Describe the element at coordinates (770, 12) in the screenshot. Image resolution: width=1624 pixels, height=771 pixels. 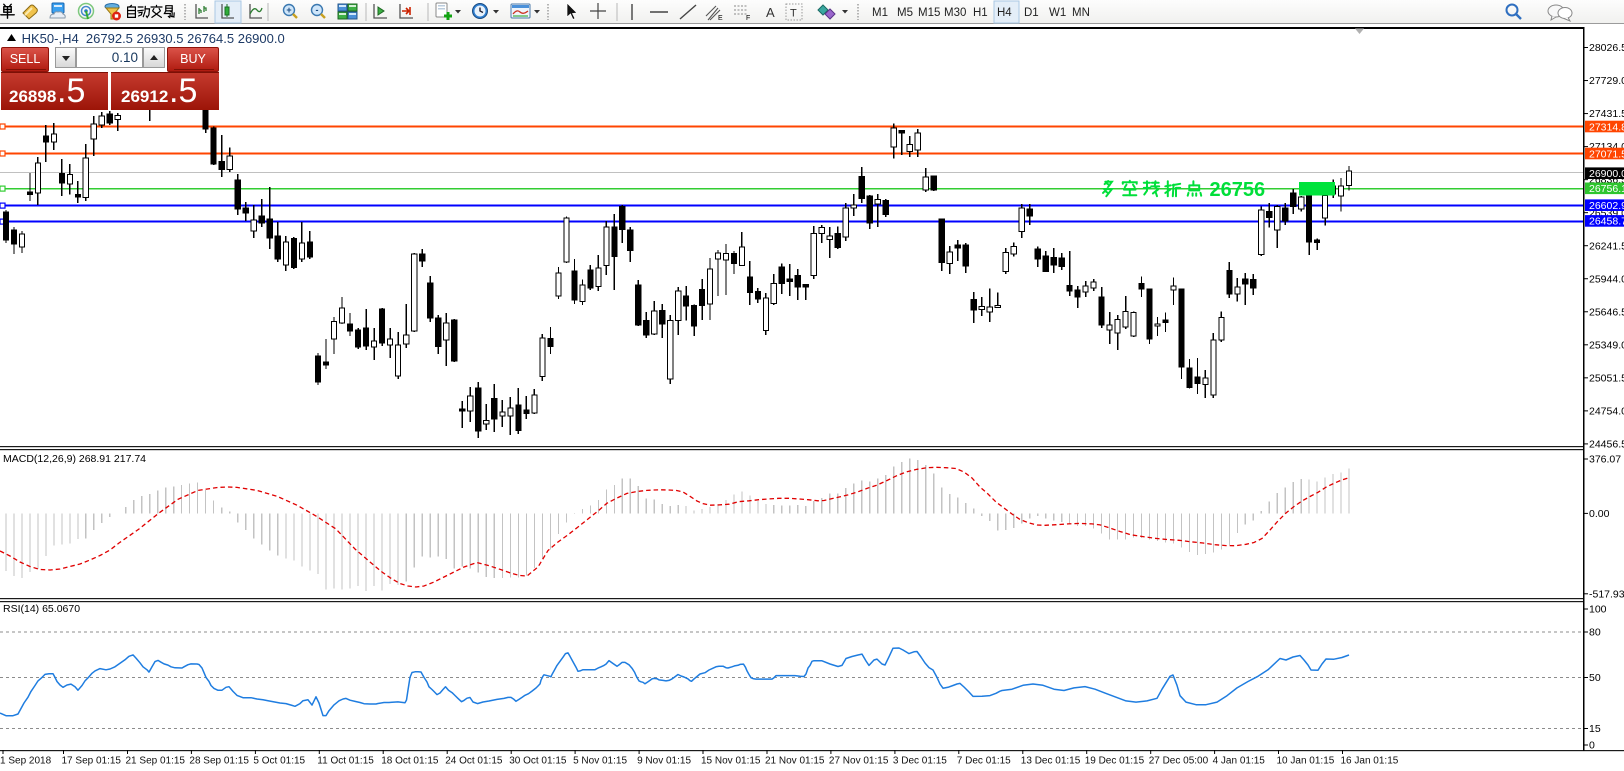
I see `svg-text: A` at that location.